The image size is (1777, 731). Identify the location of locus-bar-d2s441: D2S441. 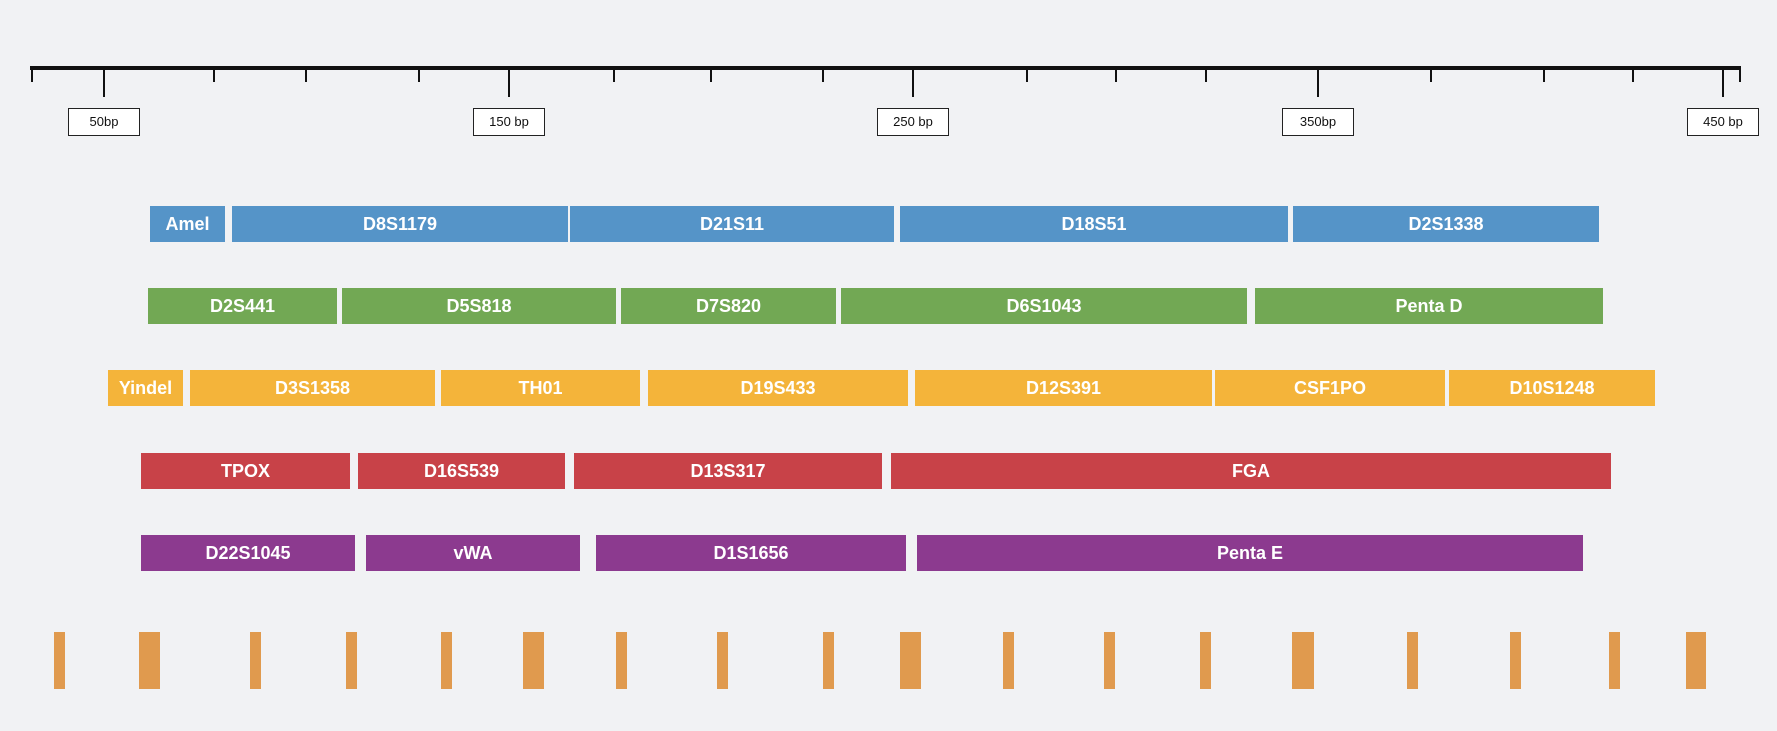
(242, 306).